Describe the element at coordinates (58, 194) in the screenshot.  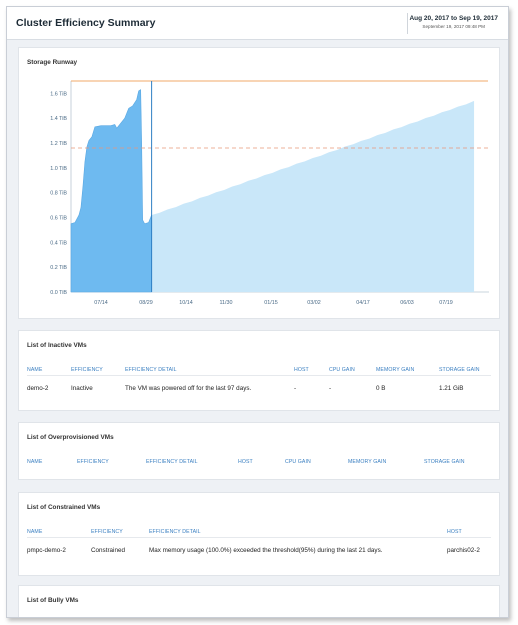
I see `y-tick-label: 0.8 TiB` at that location.